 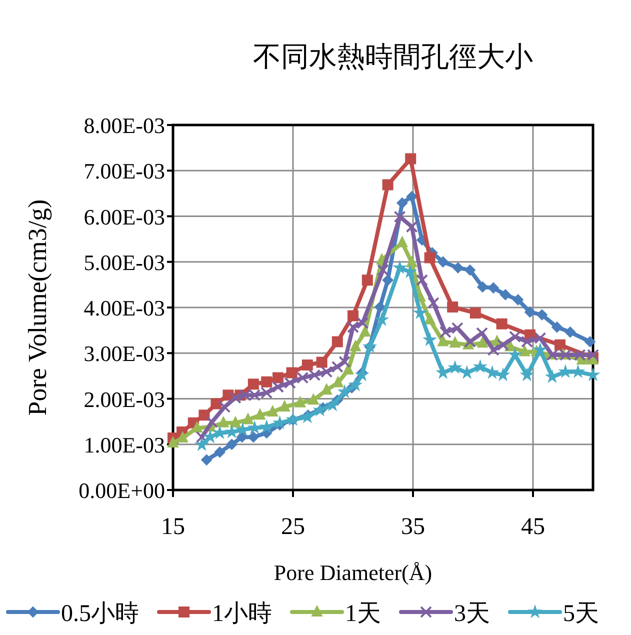 What do you see at coordinates (121, 490) in the screenshot?
I see `y-tick-label: 0.00E+00` at bounding box center [121, 490].